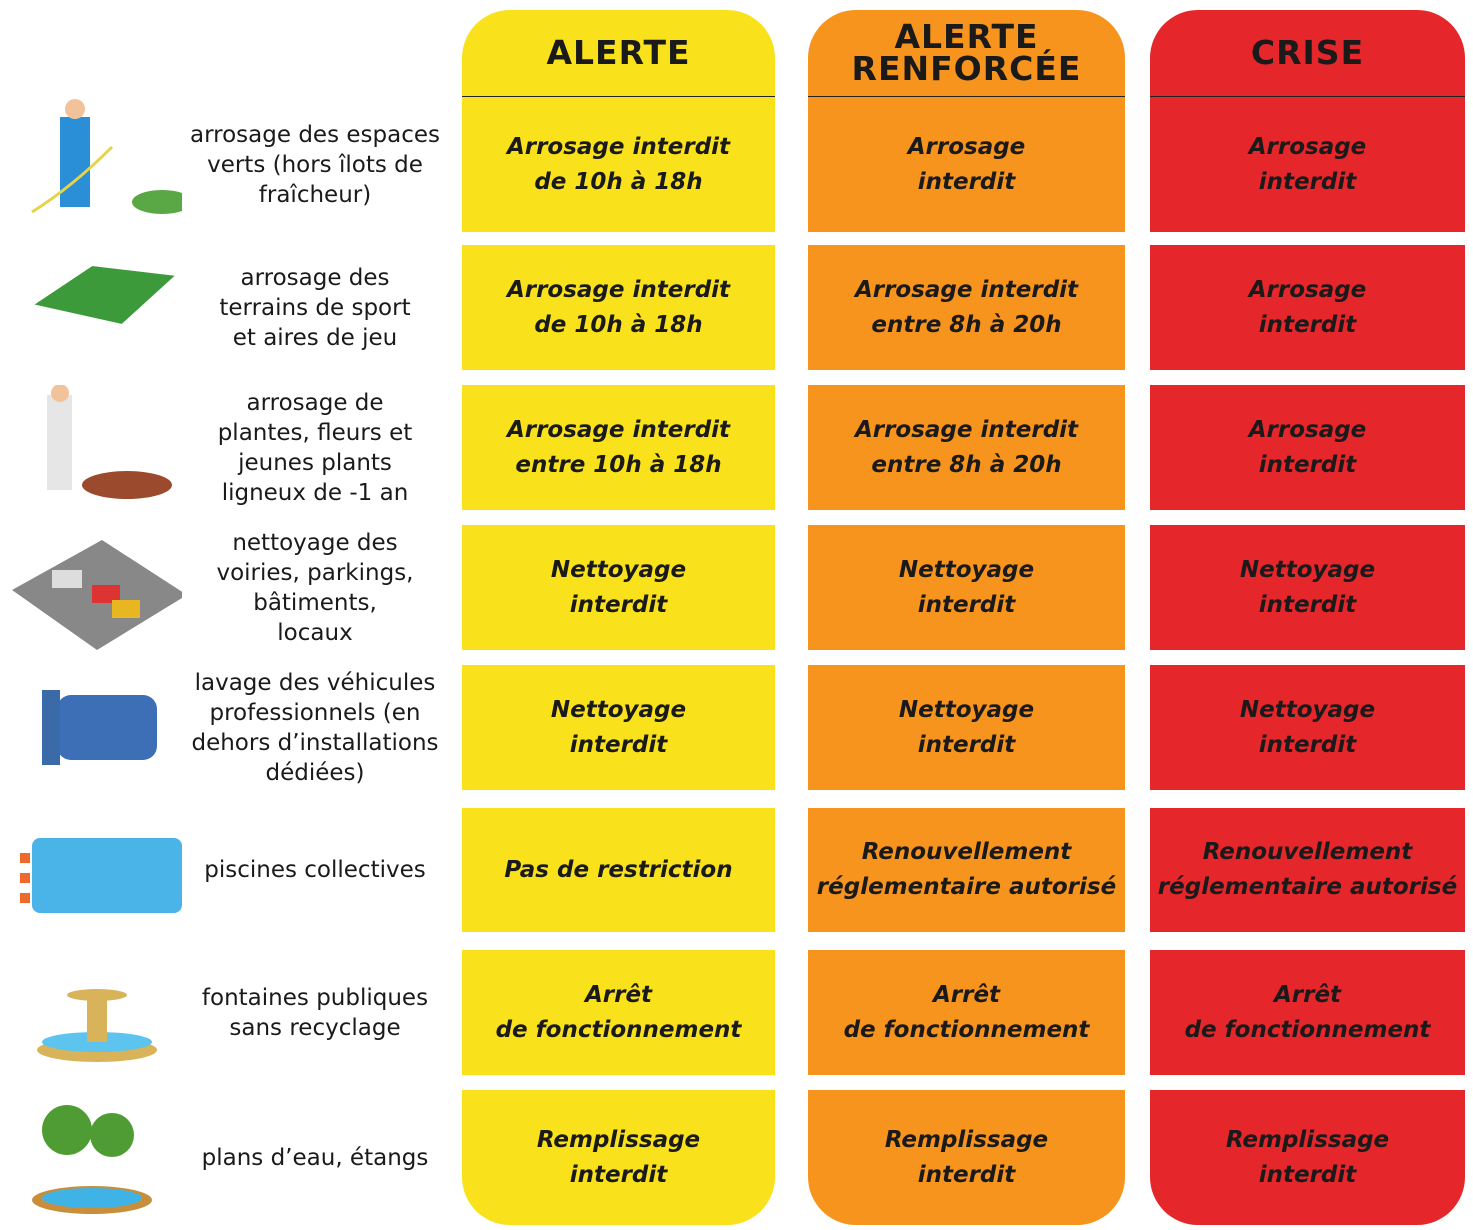 Image resolution: width=1473 pixels, height=1230 pixels. Describe the element at coordinates (315, 632) in the screenshot. I see `text-line: locaux` at that location.